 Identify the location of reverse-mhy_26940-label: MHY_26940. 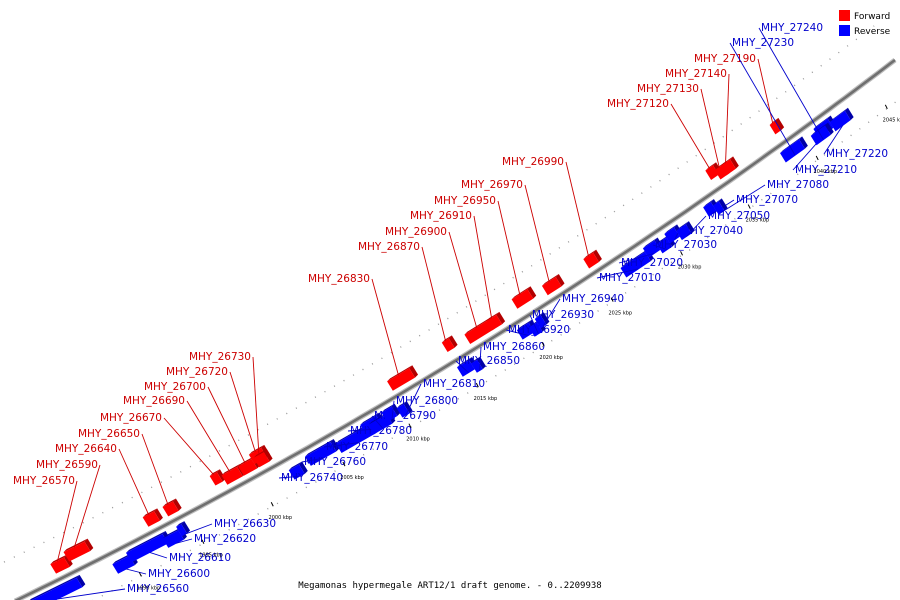
(593, 299).